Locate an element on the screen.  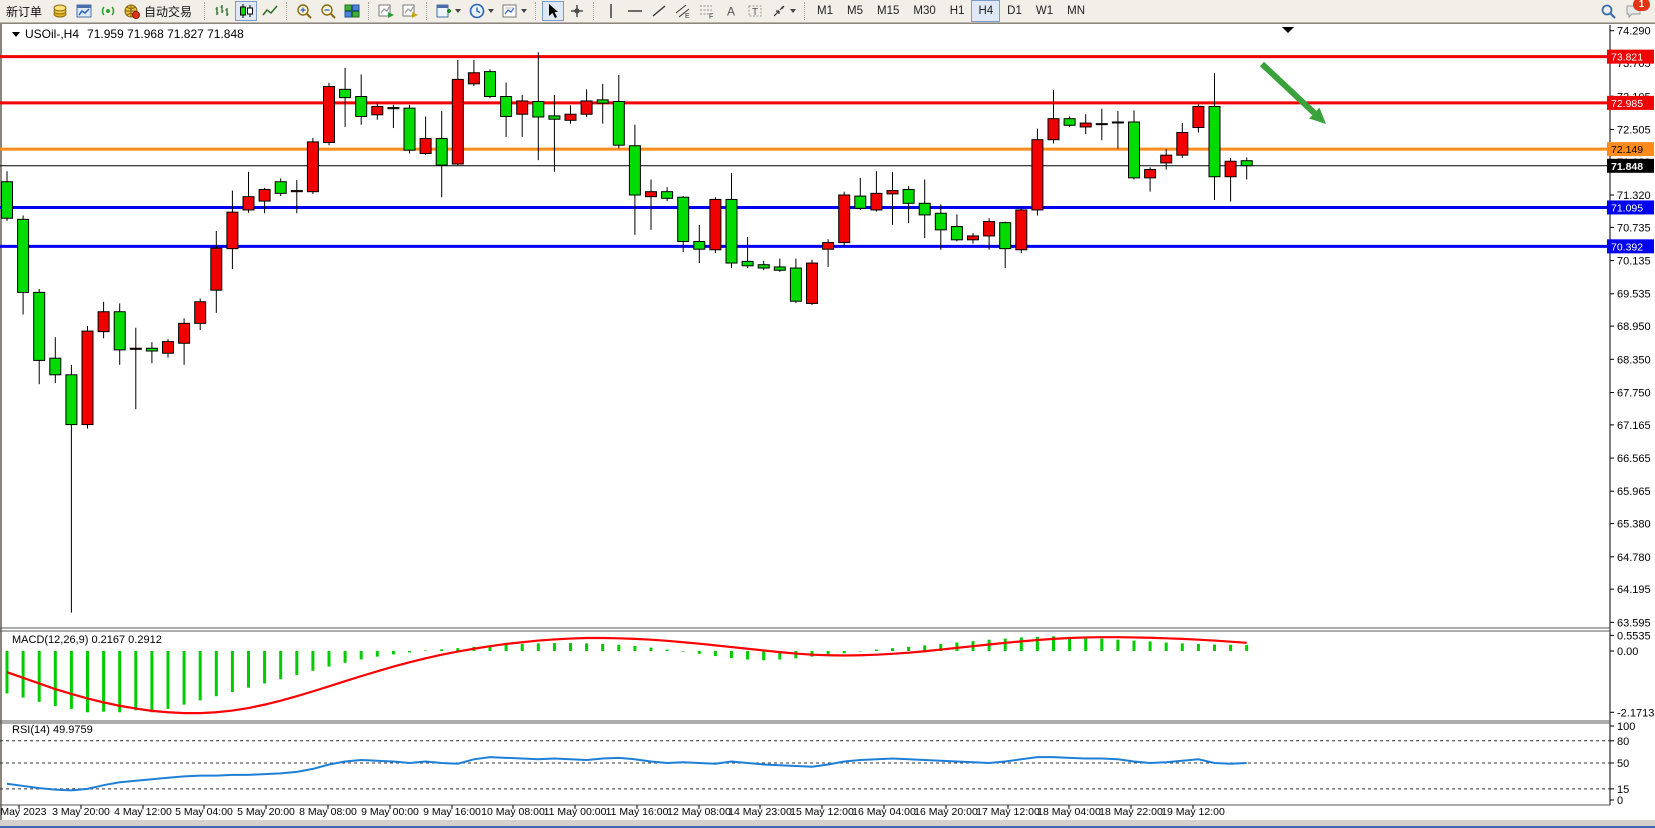
svg-text: 11 May 00:00 is located at coordinates (575, 812).